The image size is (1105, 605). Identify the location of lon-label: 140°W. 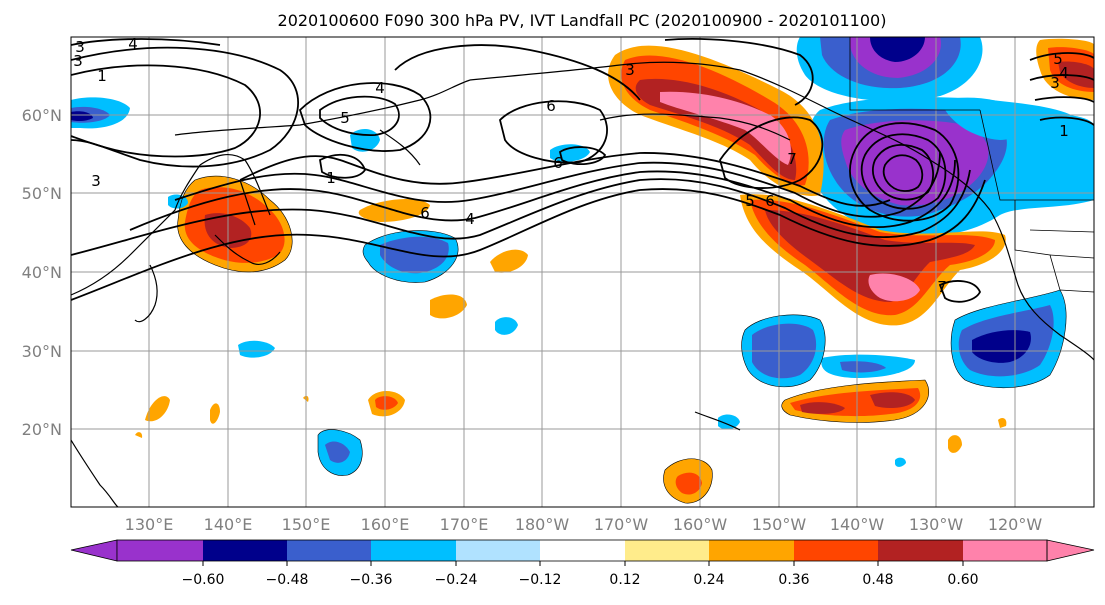
(857, 524).